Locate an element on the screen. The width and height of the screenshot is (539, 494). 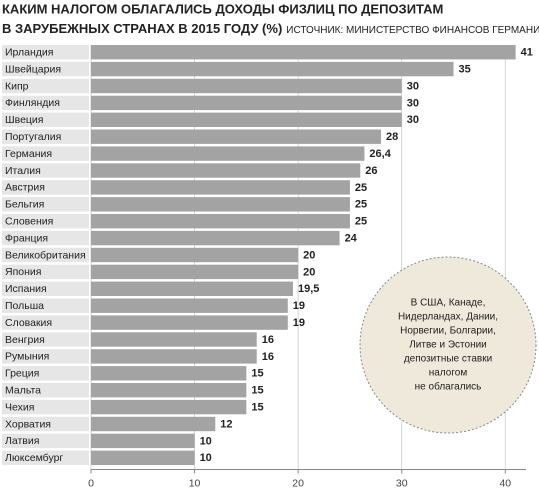
category-label: Финляндия is located at coordinates (32, 103).